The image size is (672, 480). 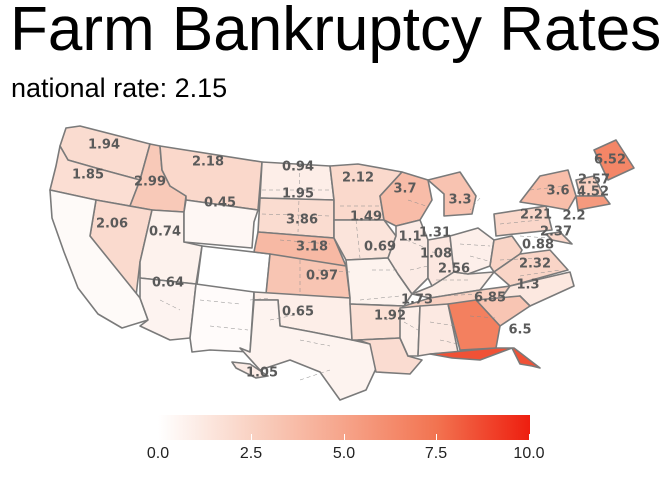 I want to click on state-tx, so click(x=310, y=350).